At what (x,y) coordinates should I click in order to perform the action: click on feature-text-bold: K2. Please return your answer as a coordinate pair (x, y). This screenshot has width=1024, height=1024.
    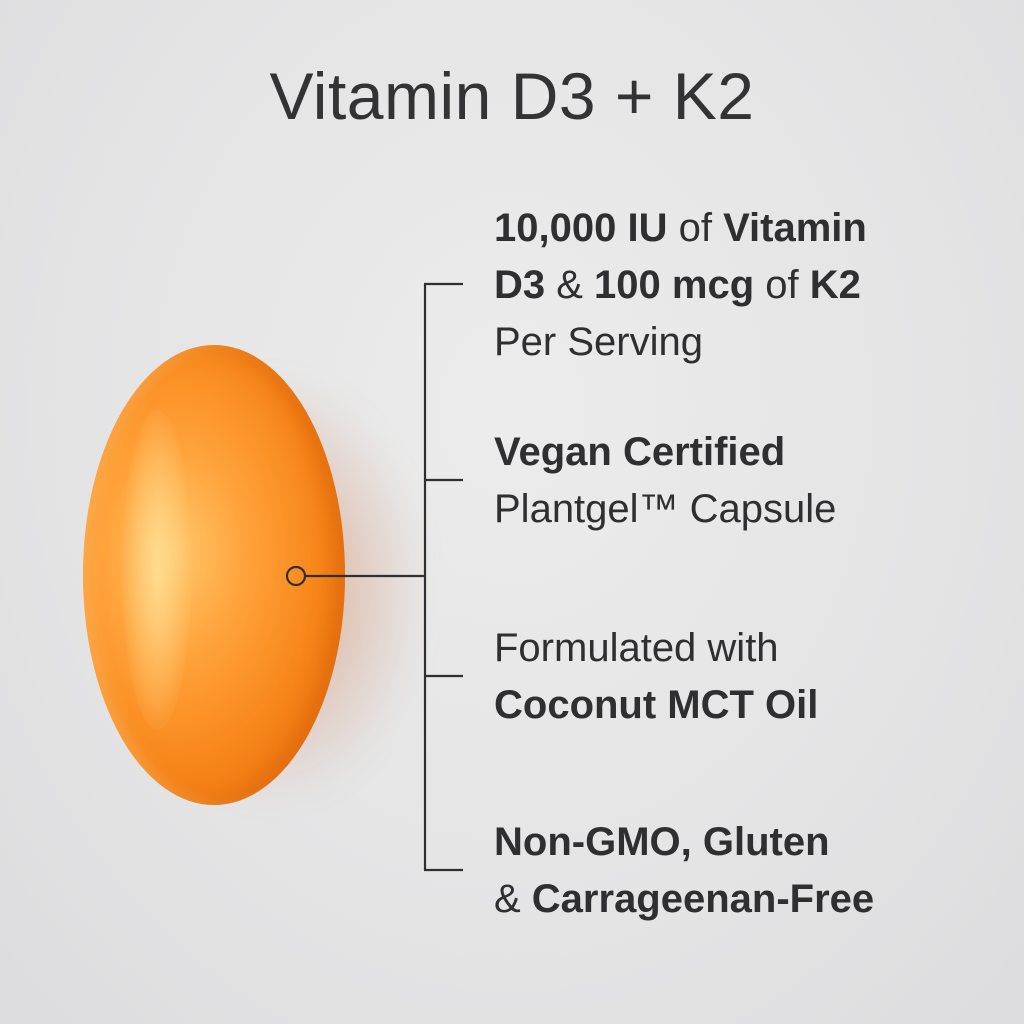
    Looking at the image, I should click on (835, 285).